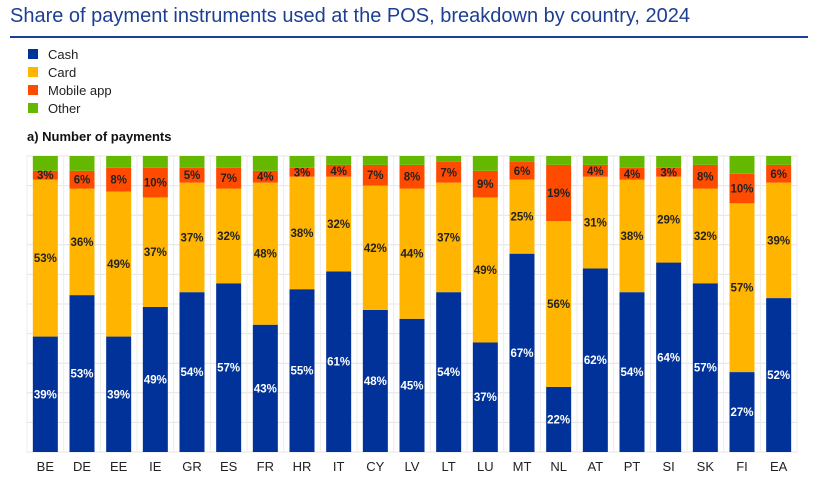  I want to click on data-label: 5%, so click(192, 176).